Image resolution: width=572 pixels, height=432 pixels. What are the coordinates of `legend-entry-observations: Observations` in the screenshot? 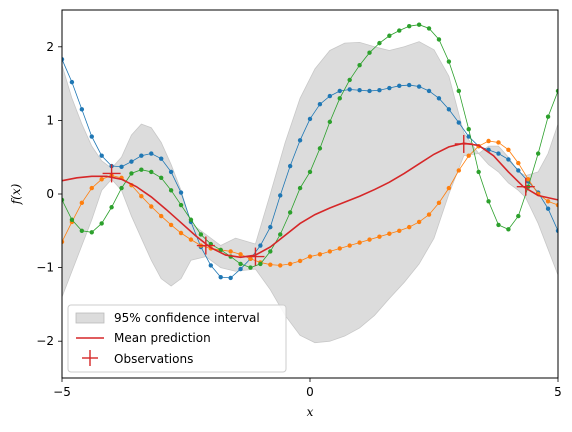 It's located at (153, 359).